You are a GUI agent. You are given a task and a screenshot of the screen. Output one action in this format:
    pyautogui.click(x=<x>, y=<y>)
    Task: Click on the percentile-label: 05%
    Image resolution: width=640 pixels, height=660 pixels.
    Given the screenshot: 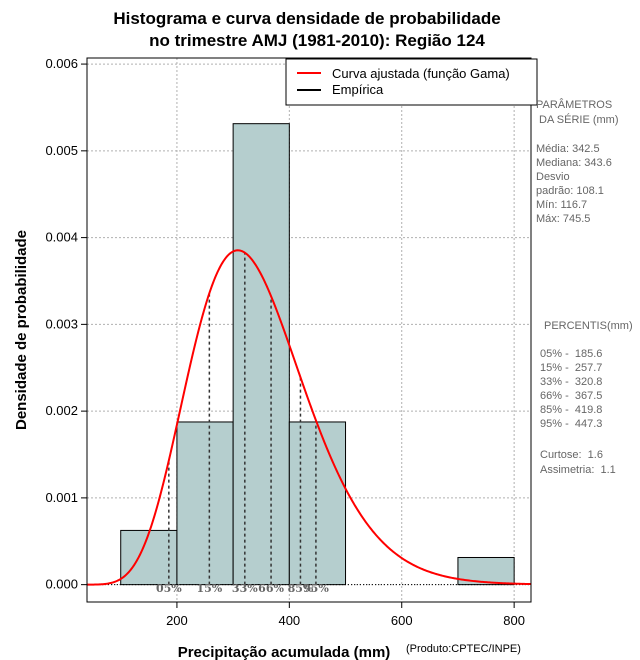 What is the action you would take?
    pyautogui.click(x=169, y=588)
    